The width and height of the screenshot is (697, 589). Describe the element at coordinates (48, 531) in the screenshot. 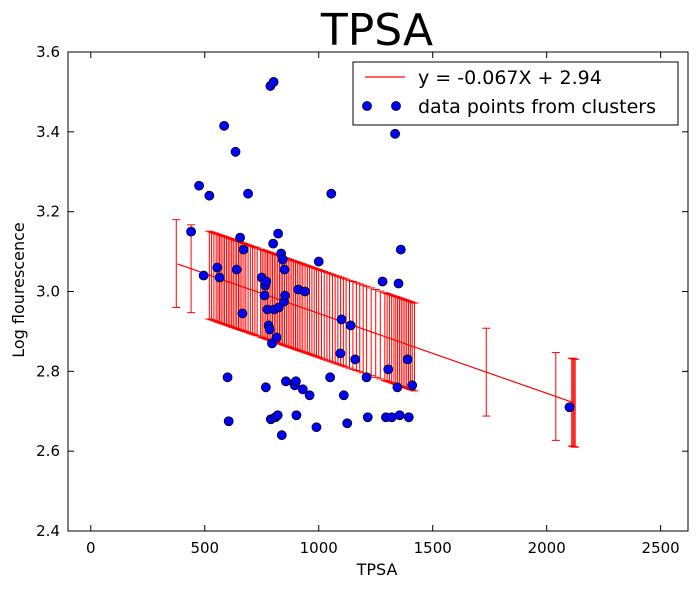

I see `y-tick-label: 2.4` at that location.